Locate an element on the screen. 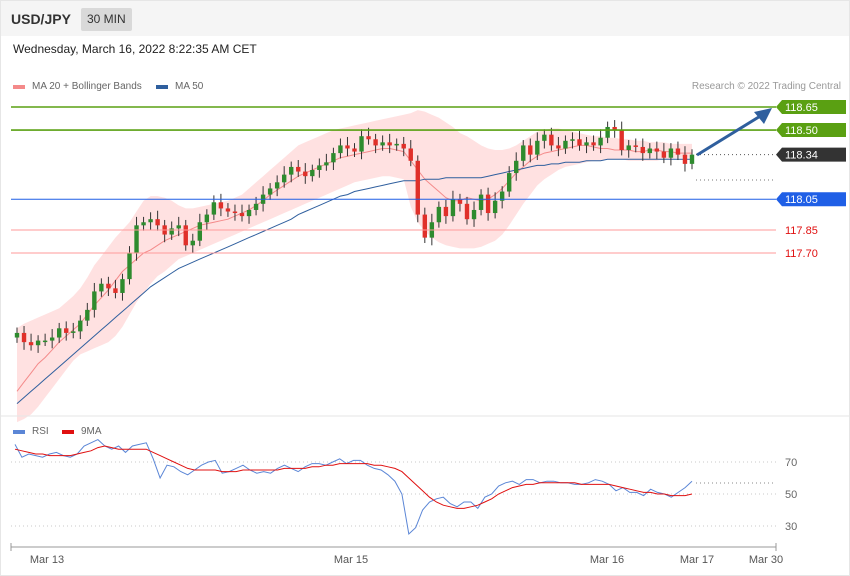 This screenshot has width=850, height=576. level-tag-118.05 is located at coordinates (811, 199).